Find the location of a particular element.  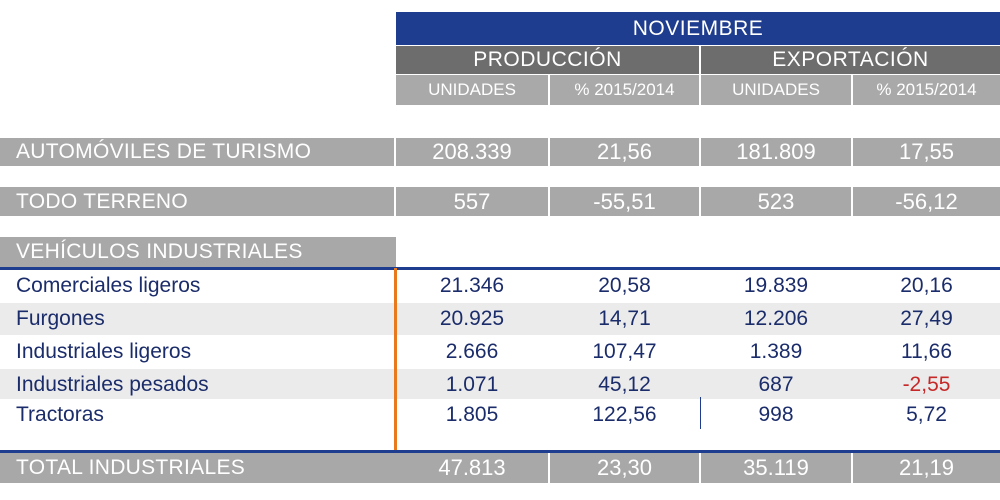

row-todoterreno-exp-pct: -56,12 is located at coordinates (926, 201).